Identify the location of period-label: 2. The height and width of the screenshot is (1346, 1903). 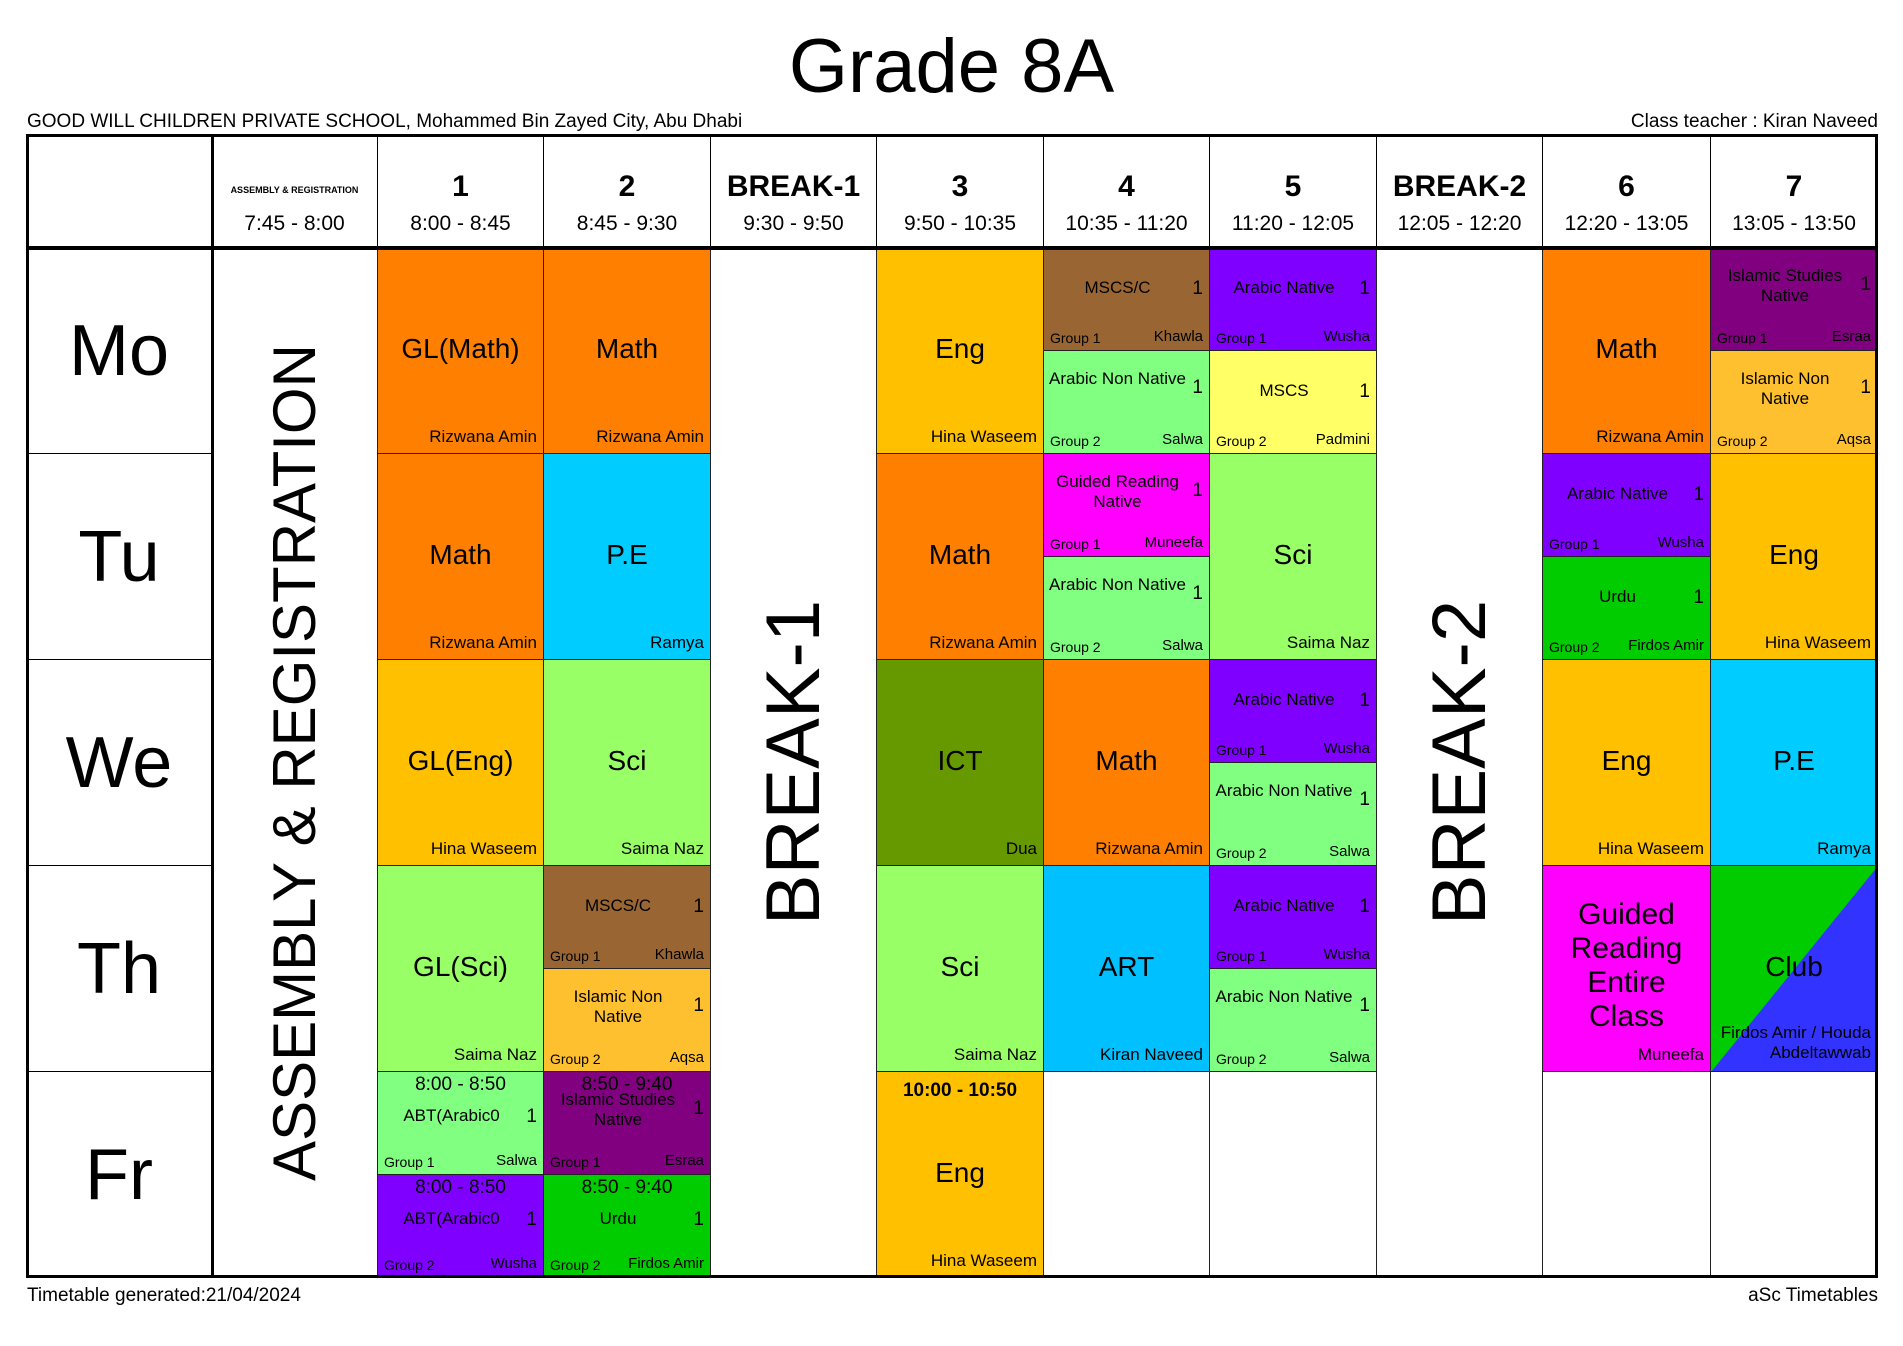
(627, 186).